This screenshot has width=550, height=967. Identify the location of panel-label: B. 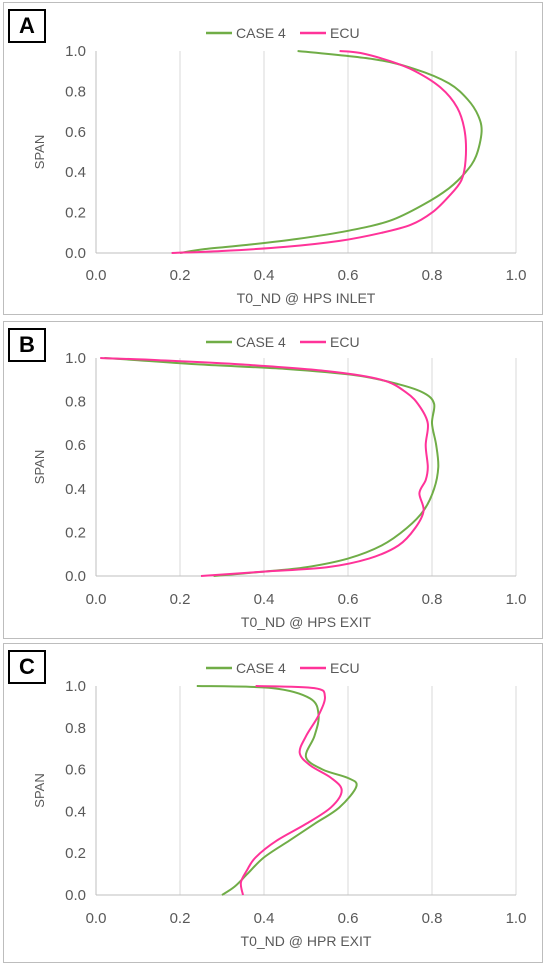
(27, 345).